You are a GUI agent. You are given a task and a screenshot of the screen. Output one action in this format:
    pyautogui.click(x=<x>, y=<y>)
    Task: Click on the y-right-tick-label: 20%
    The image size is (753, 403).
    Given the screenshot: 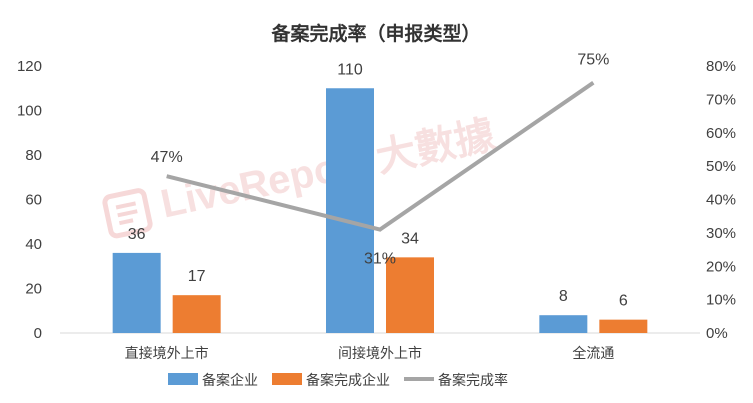 What is the action you would take?
    pyautogui.click(x=721, y=266)
    